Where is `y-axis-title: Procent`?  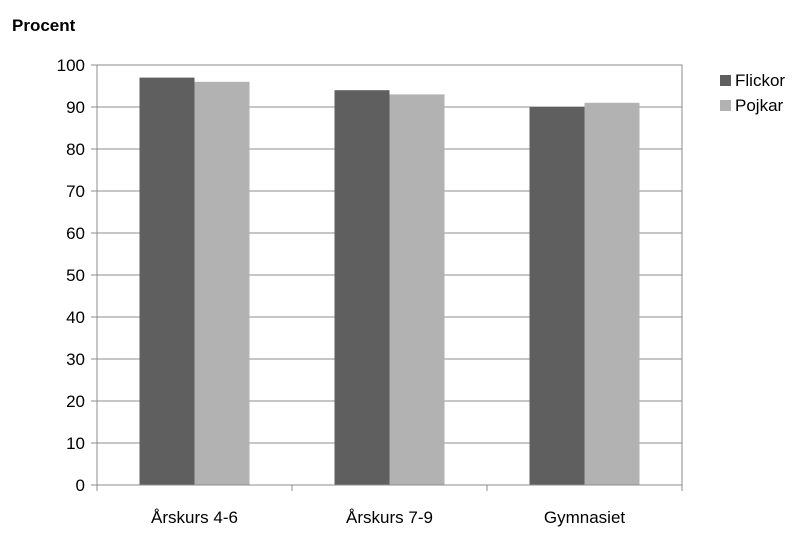 y-axis-title: Procent is located at coordinates (44, 25).